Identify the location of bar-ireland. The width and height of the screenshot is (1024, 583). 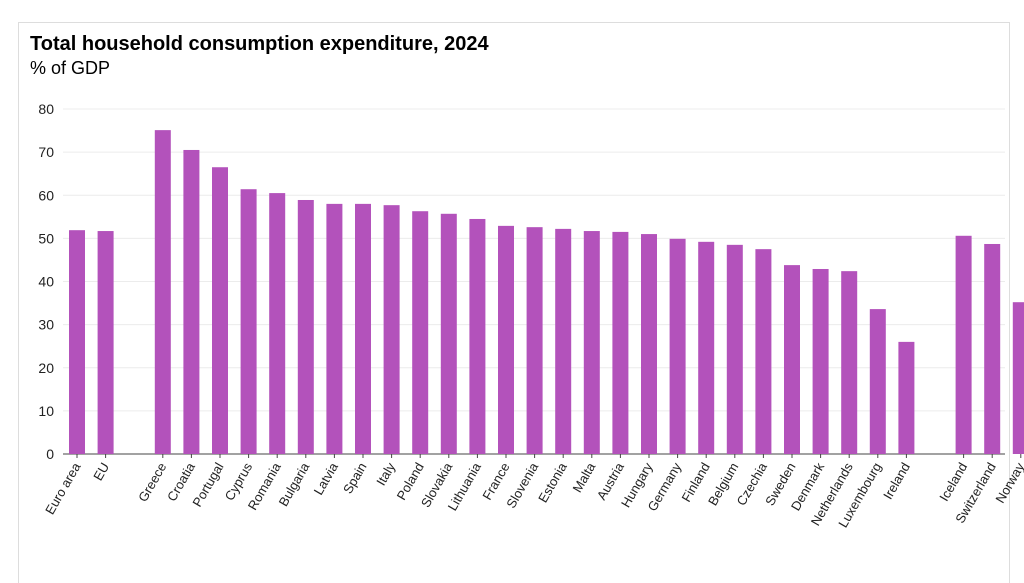
(906, 397).